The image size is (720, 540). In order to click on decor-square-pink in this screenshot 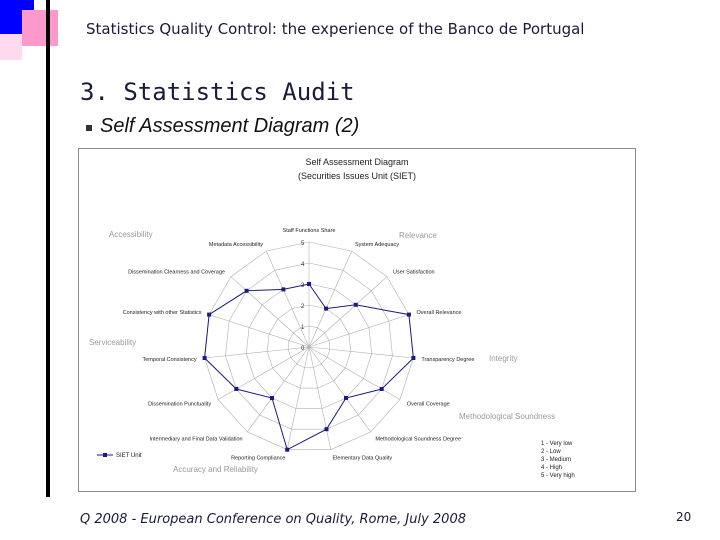, I will do `click(40, 28)`.